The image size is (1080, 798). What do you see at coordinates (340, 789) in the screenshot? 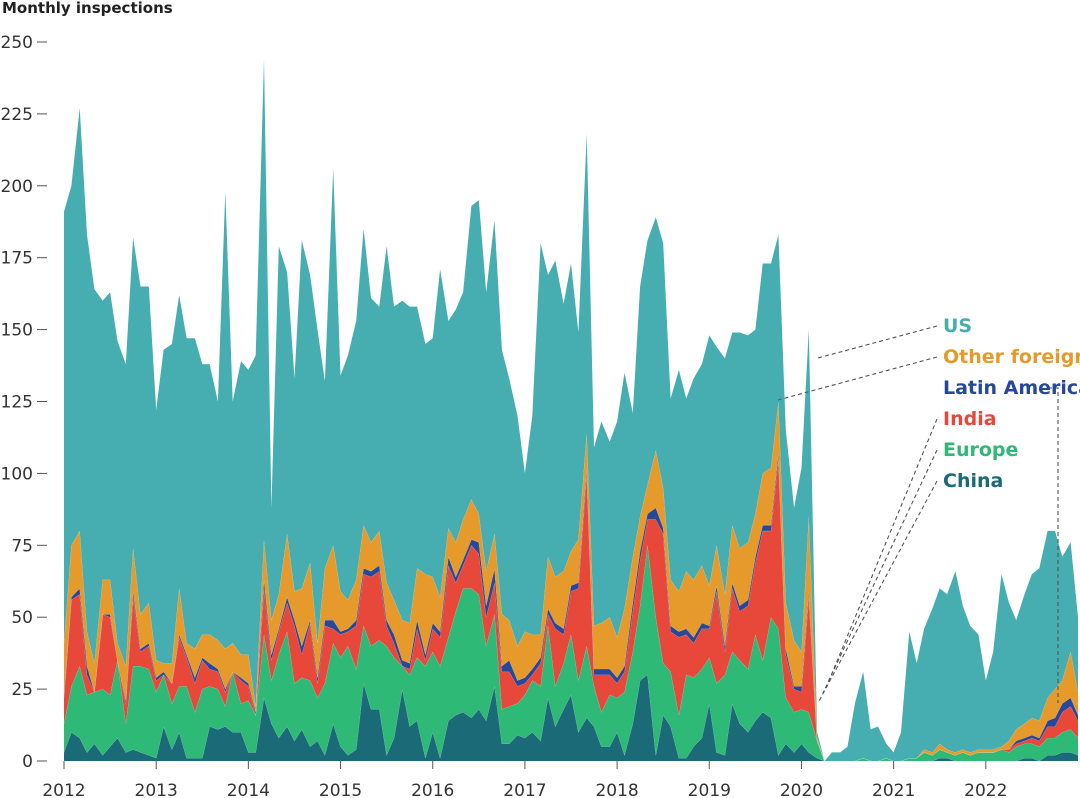
I see `x-tick-label: 2015` at bounding box center [340, 789].